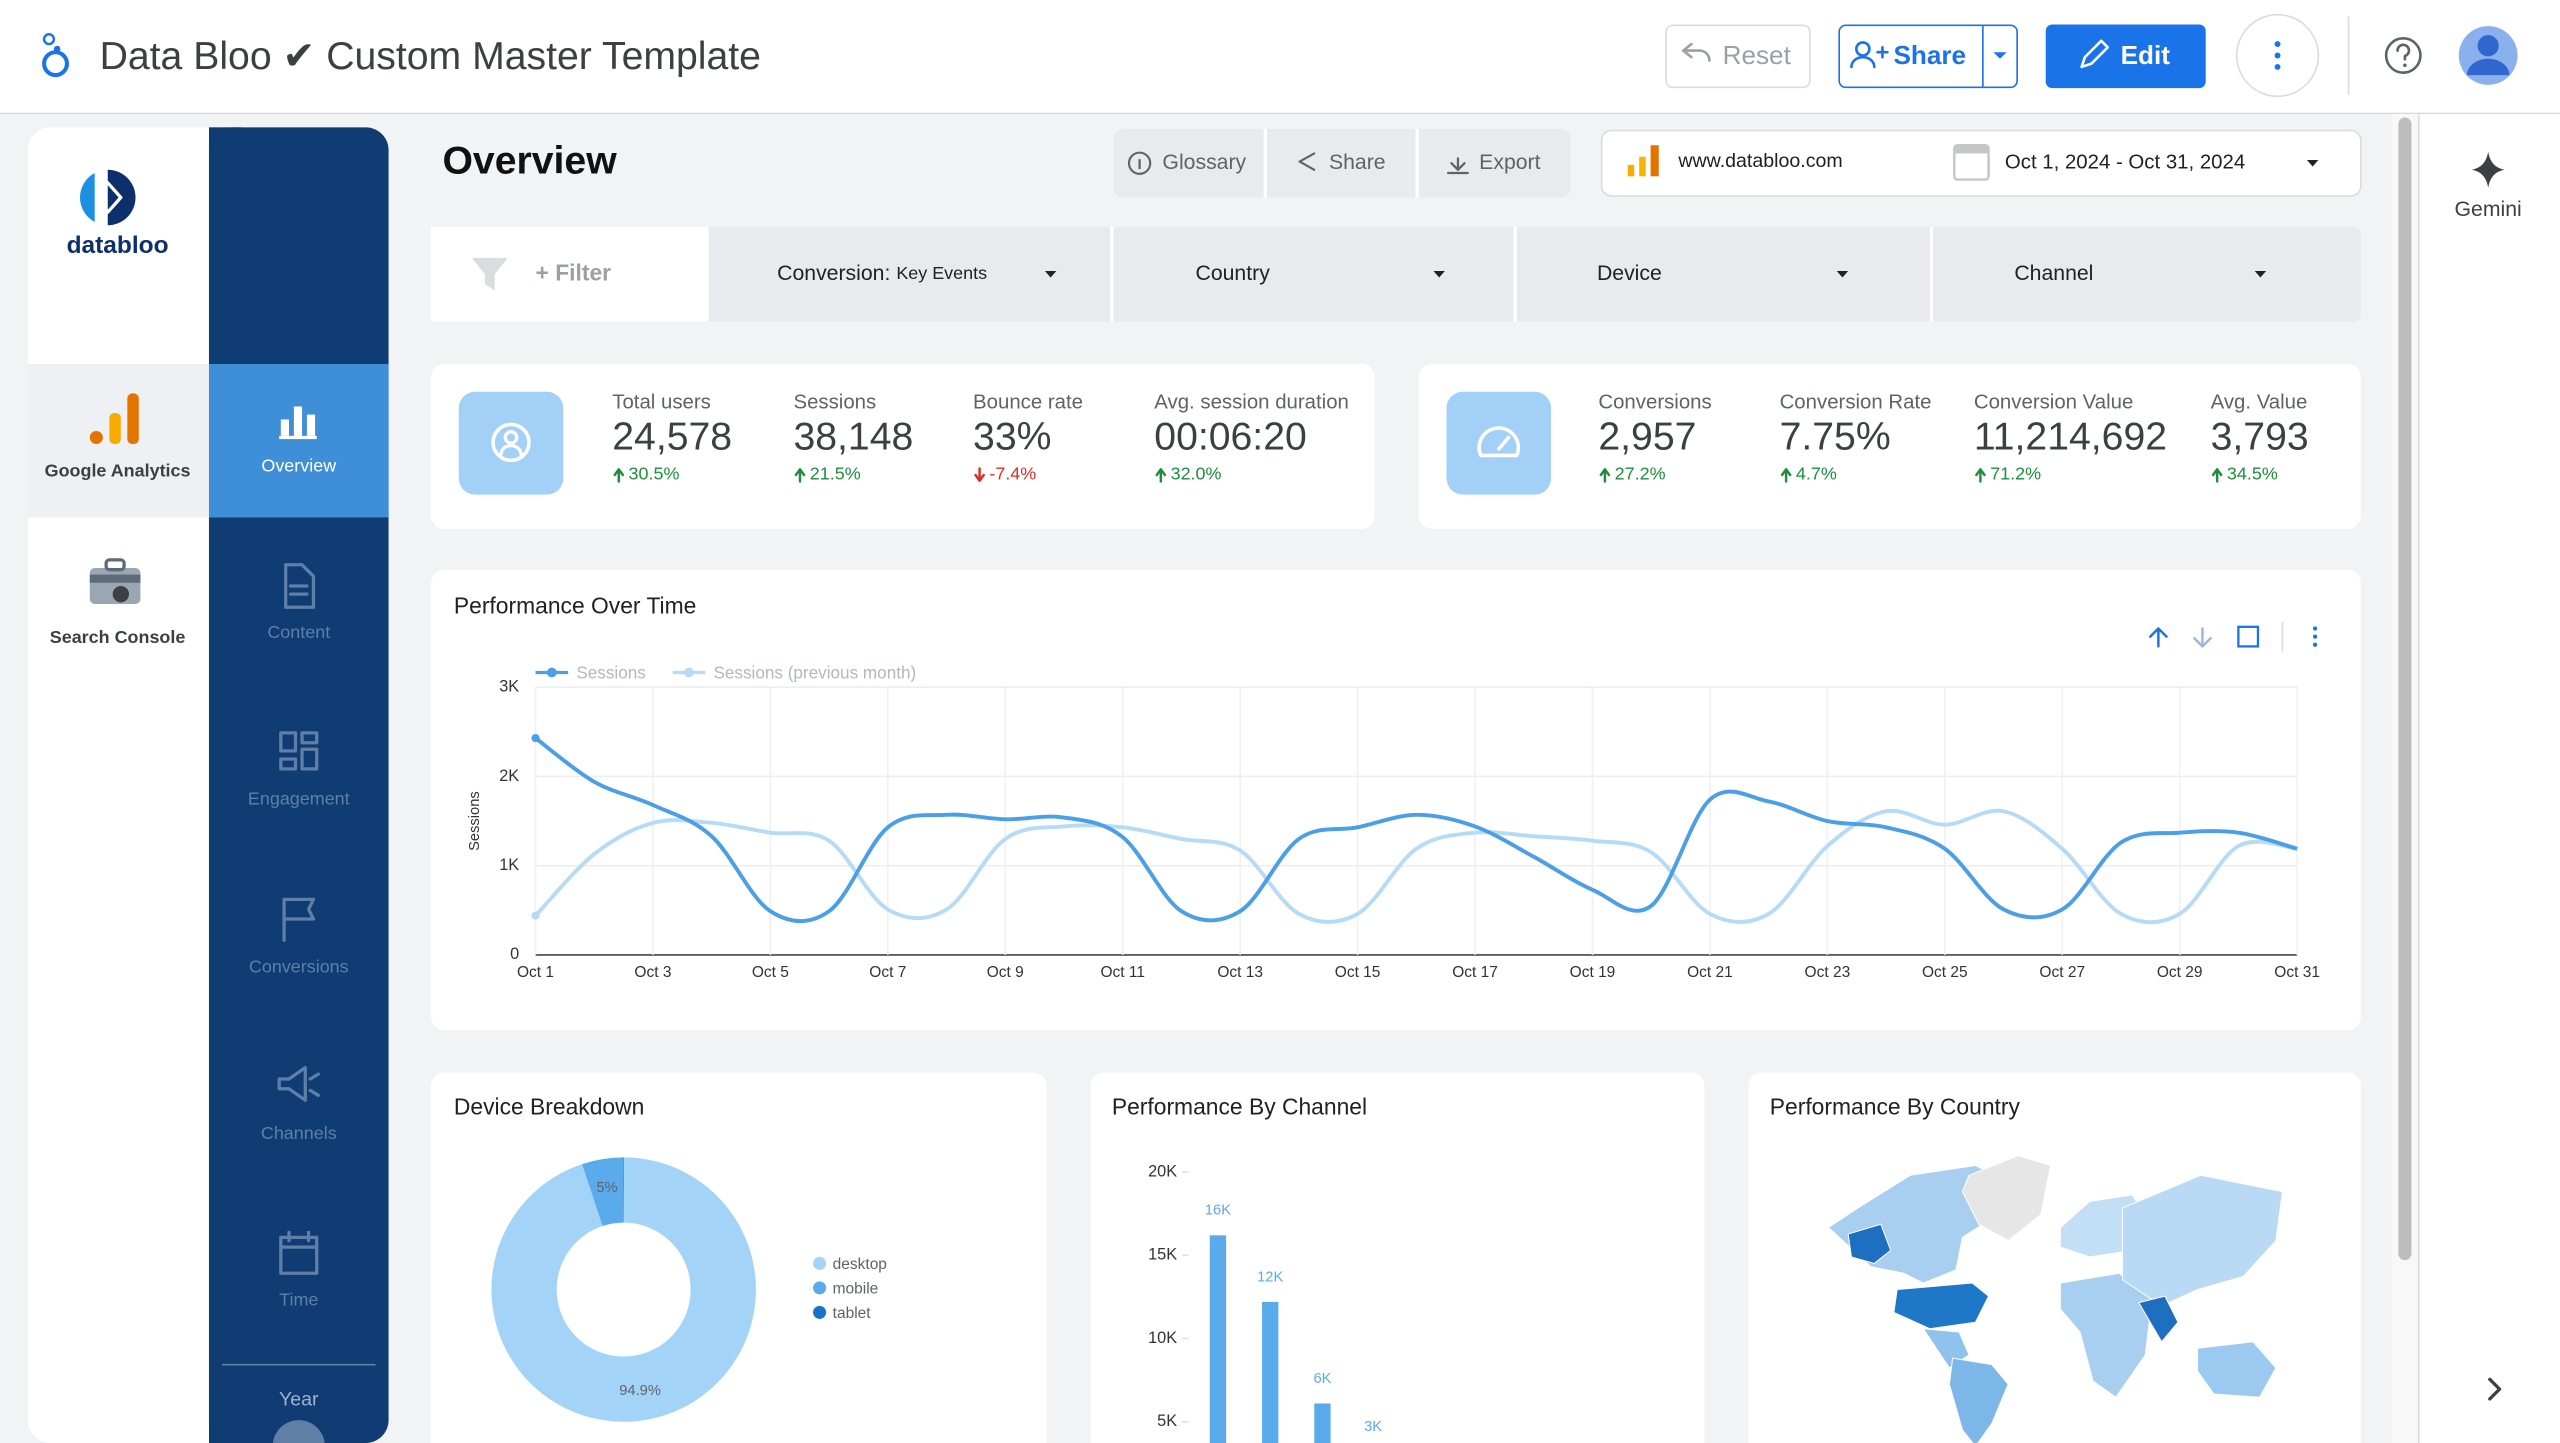 The height and width of the screenshot is (1443, 2560). What do you see at coordinates (2053, 273) in the screenshot?
I see `filter-label: Channel` at bounding box center [2053, 273].